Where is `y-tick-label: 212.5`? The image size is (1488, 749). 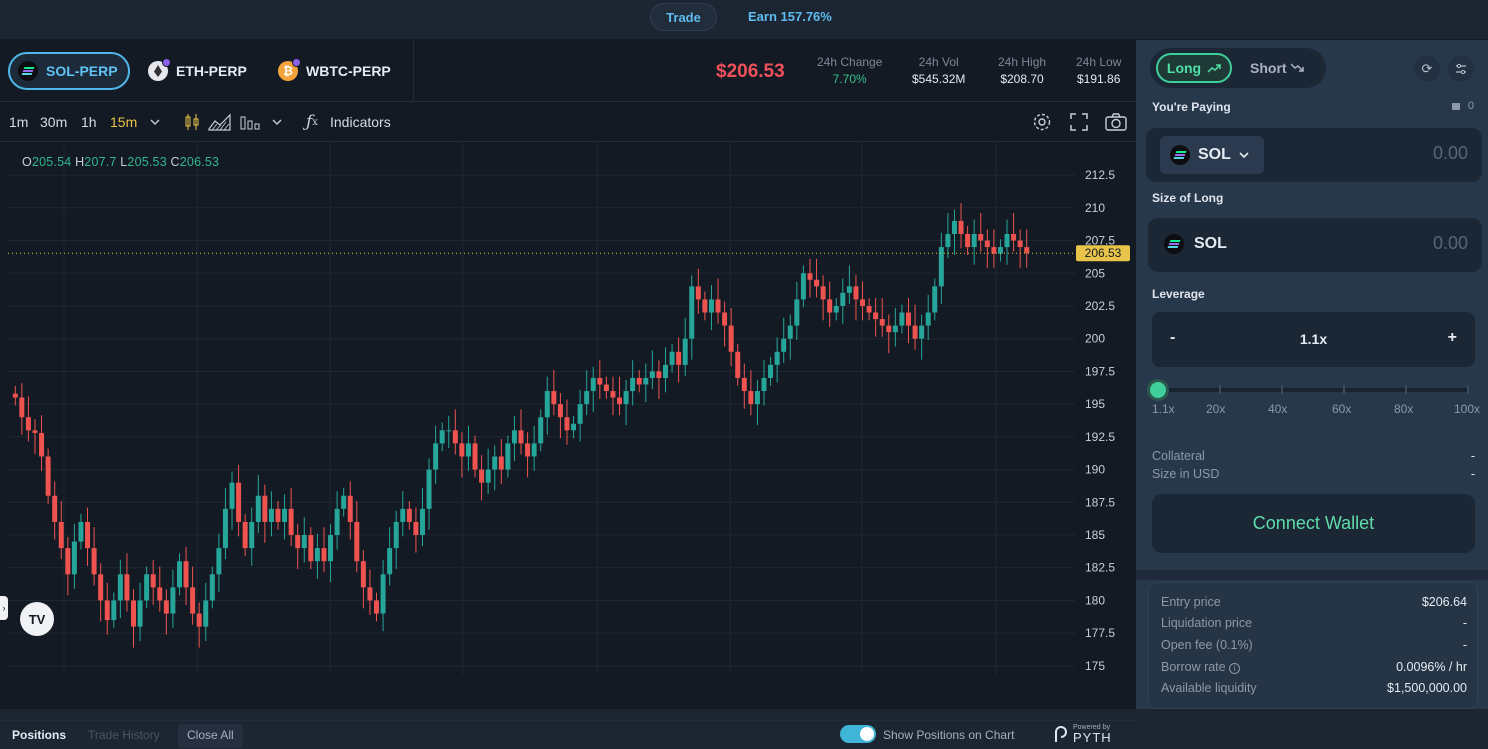 y-tick-label: 212.5 is located at coordinates (1100, 175).